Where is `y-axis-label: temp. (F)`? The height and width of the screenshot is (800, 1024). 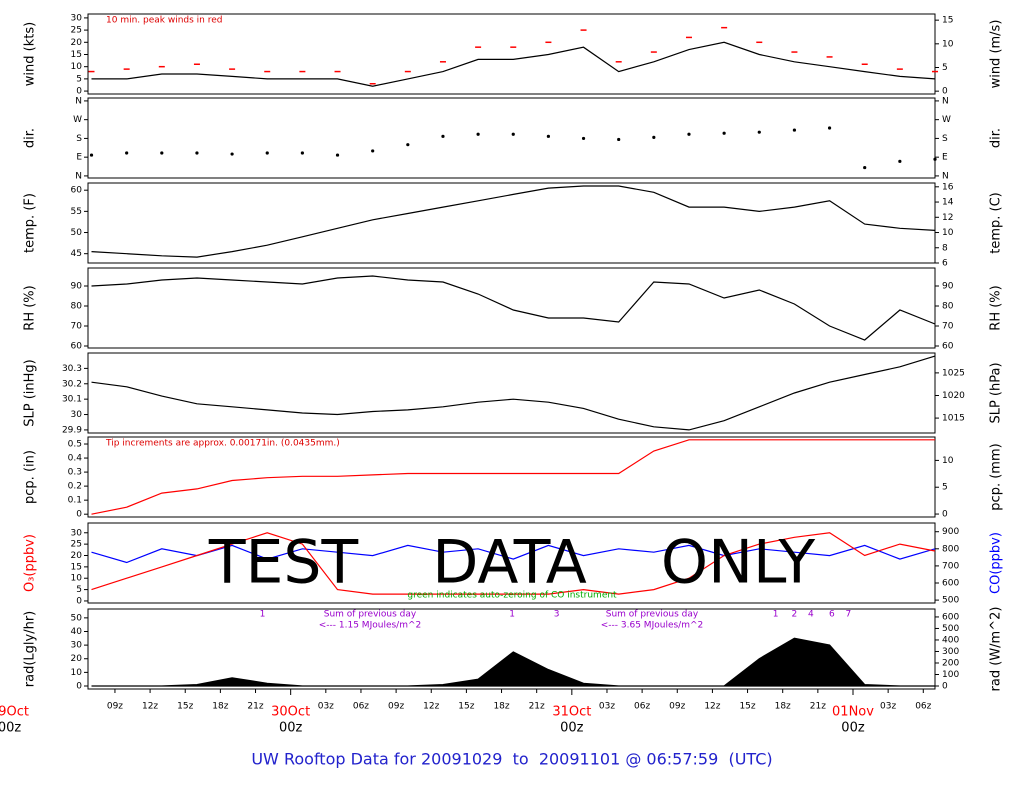
y-axis-label: temp. (F) is located at coordinates (30, 223).